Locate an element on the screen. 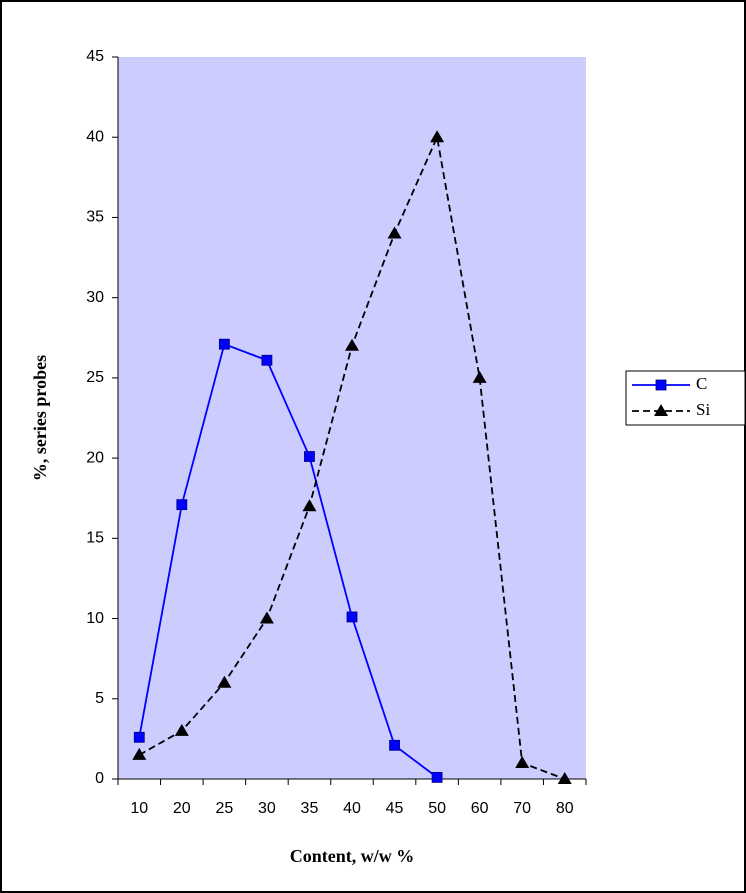  y-tick-label: 40 is located at coordinates (95, 136).